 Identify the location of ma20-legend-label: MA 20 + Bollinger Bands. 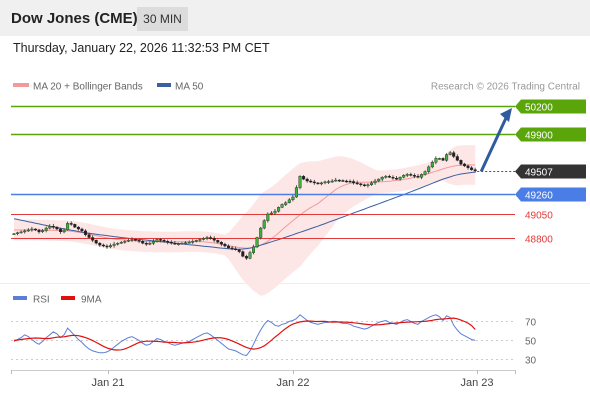
(88, 87).